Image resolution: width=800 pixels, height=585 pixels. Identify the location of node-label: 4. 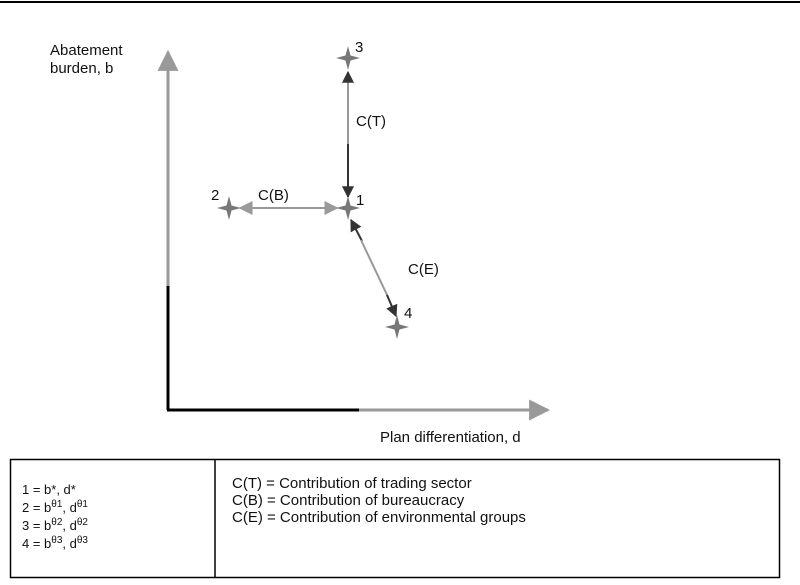
(408, 313).